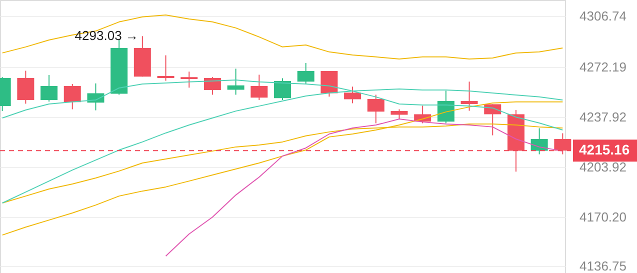  What do you see at coordinates (603, 117) in the screenshot?
I see `y-tick-label: 4237.92` at bounding box center [603, 117].